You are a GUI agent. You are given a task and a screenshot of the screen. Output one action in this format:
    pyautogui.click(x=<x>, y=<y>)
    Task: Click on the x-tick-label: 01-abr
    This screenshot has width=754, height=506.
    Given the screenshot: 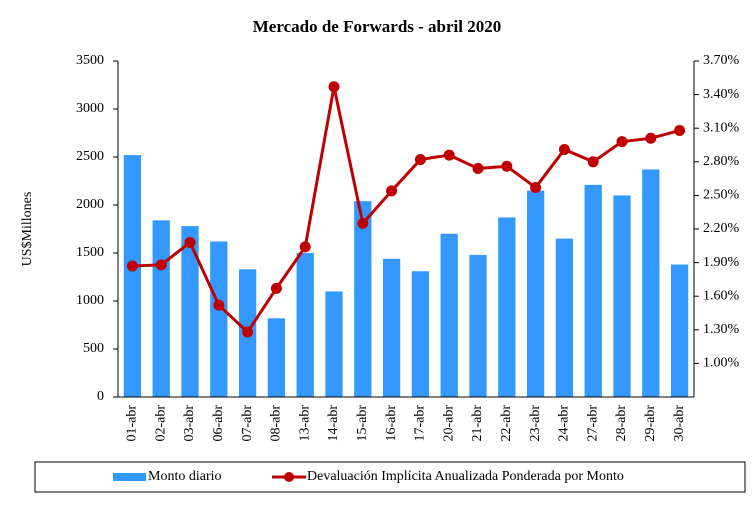 What is the action you would take?
    pyautogui.click(x=132, y=423)
    